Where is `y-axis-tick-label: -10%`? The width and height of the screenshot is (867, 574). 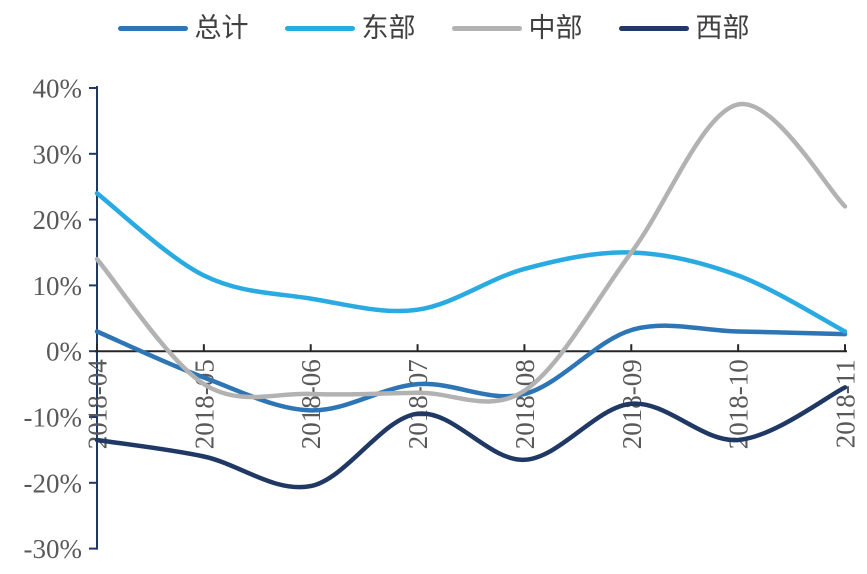
y-axis-tick-label: -10% is located at coordinates (53, 418).